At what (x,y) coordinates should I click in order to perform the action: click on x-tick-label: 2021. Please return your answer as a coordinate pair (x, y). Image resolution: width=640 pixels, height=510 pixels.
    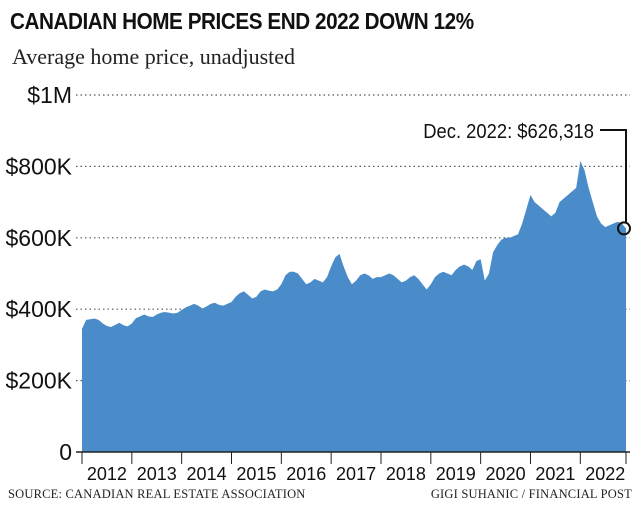
    Looking at the image, I should click on (555, 474).